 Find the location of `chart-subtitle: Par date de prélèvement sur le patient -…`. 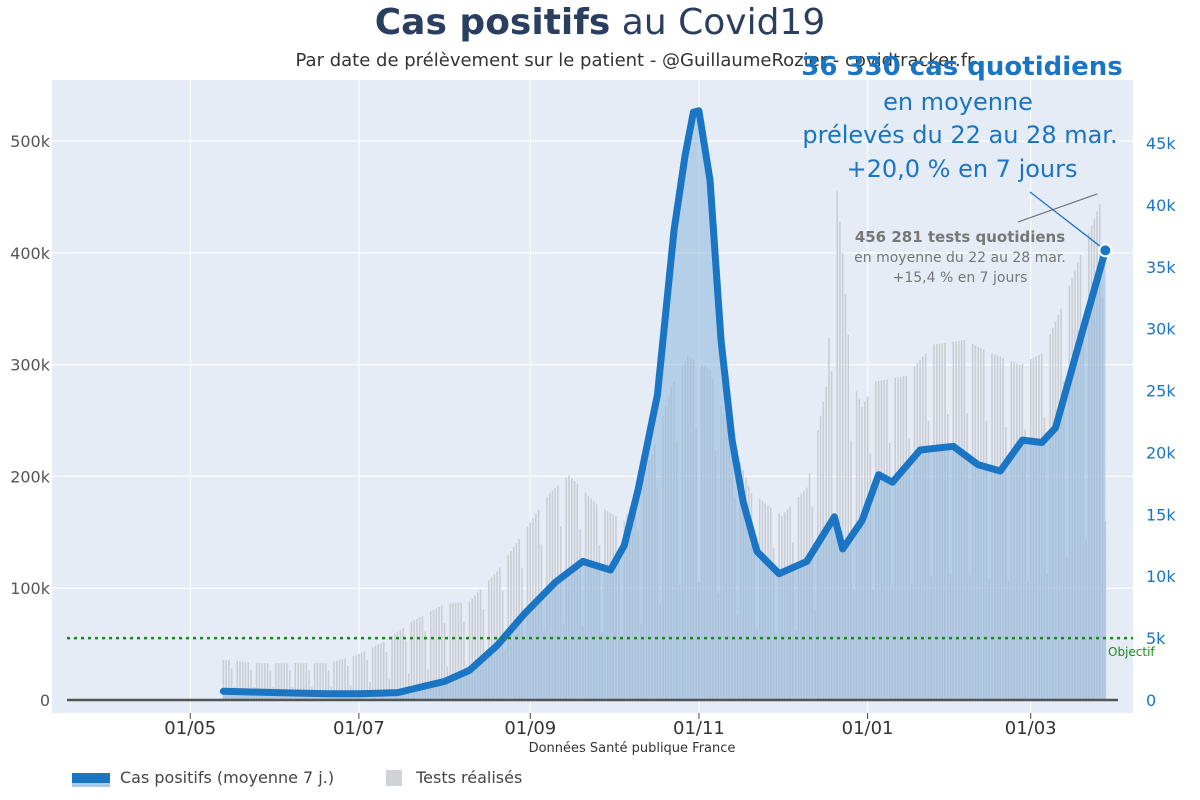

chart-subtitle: Par date de prélèvement sur le patient -… is located at coordinates (635, 60).